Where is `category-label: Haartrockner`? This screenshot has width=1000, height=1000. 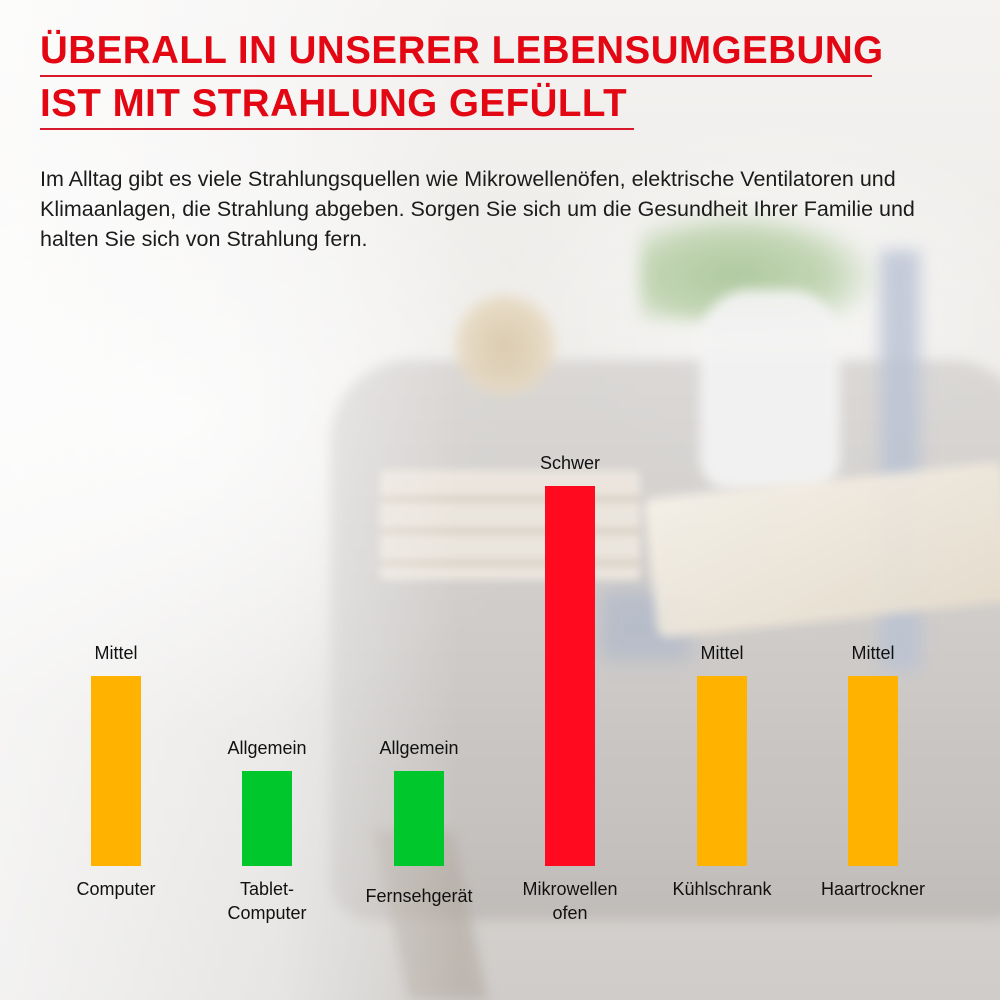 category-label: Haartrockner is located at coordinates (873, 889).